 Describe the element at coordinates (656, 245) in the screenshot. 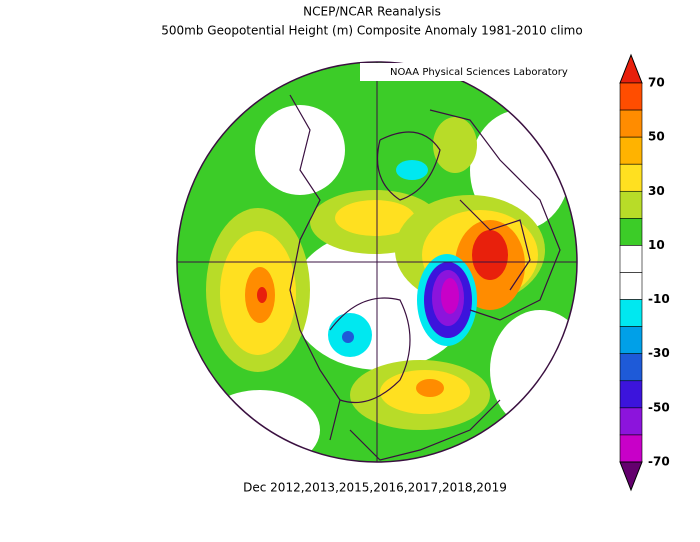

I see `colorbar-label: 10` at that location.